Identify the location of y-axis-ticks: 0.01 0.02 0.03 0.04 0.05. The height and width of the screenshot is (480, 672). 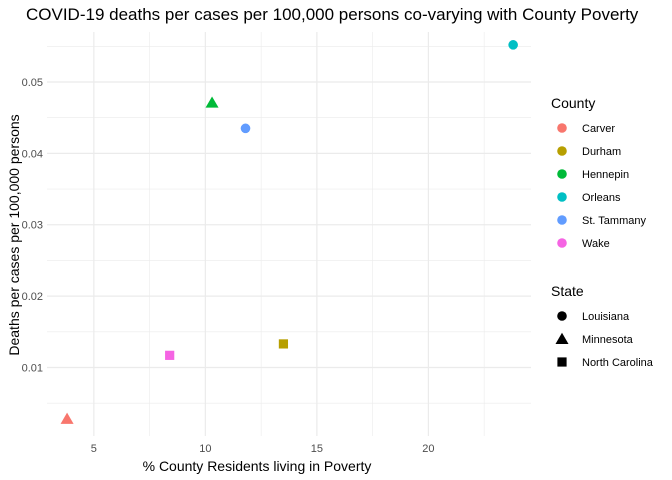
(32, 226).